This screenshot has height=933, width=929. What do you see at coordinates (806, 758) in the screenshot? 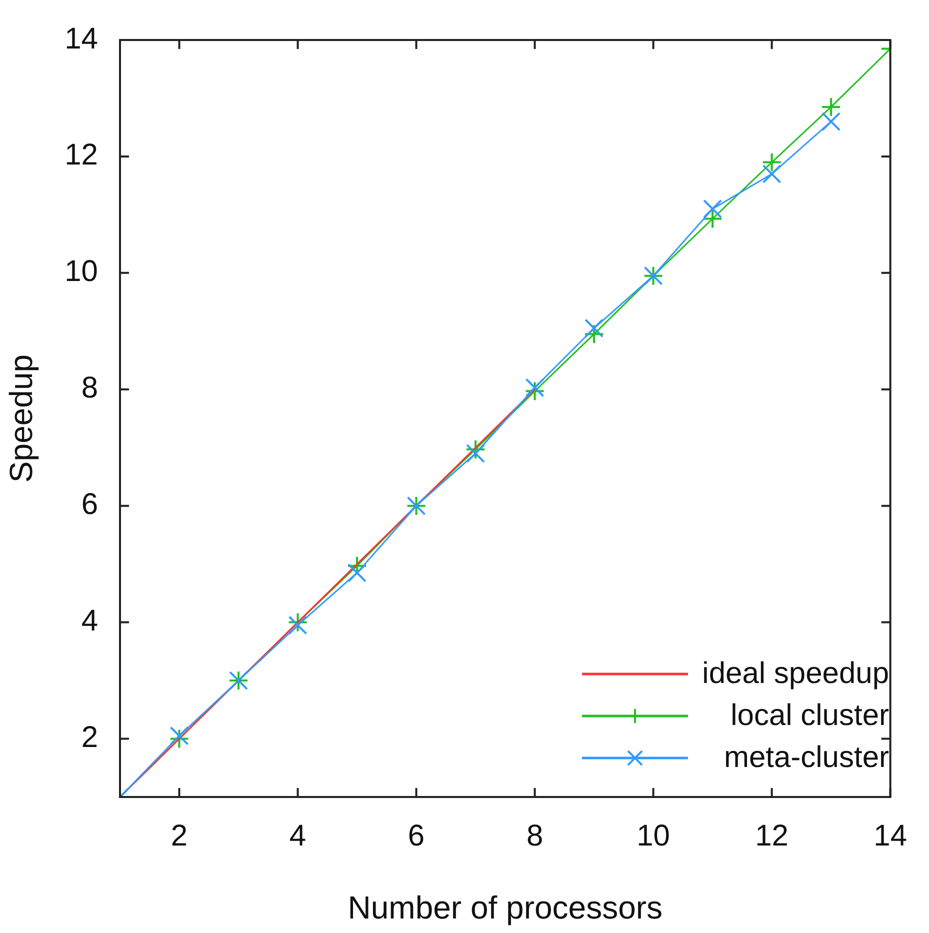
I see `legend-label: meta-cluster` at bounding box center [806, 758].